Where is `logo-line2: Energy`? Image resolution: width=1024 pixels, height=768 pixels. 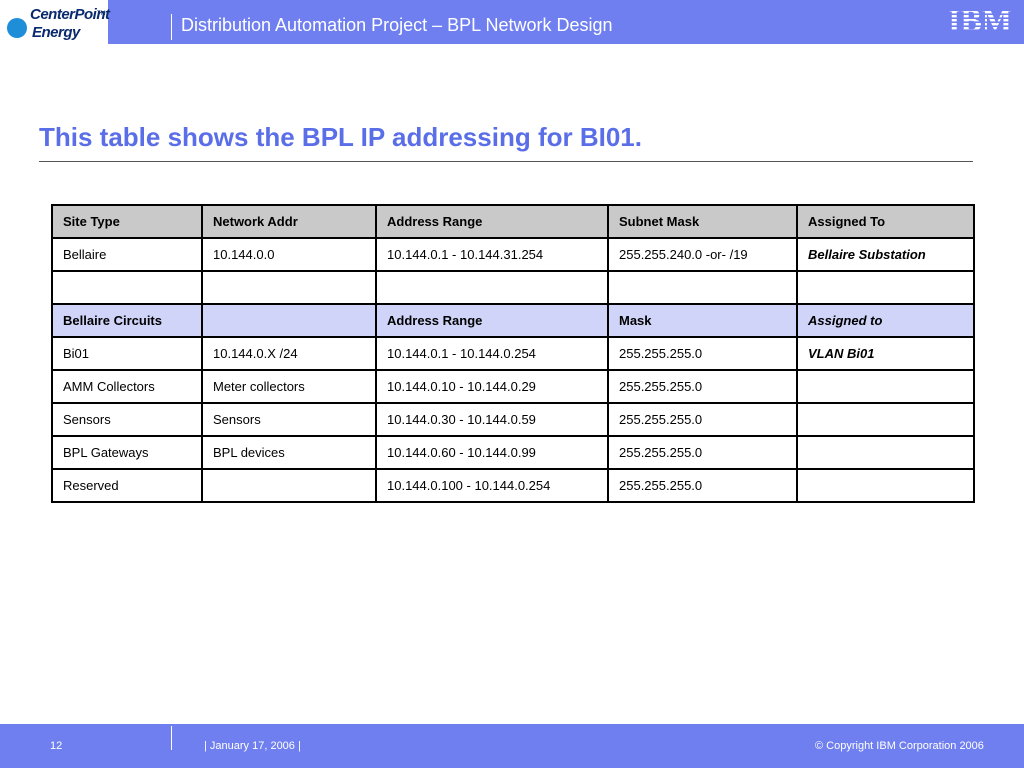
logo-line2: Energy is located at coordinates (56, 32).